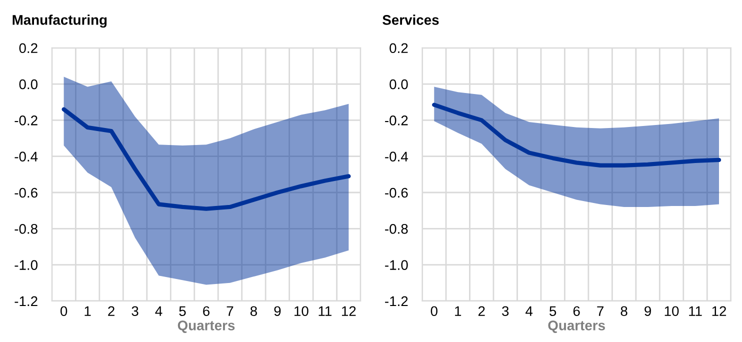 This screenshot has height=342, width=742. Describe the element at coordinates (59, 21) in the screenshot. I see `chart-title: Manufacturing` at that location.